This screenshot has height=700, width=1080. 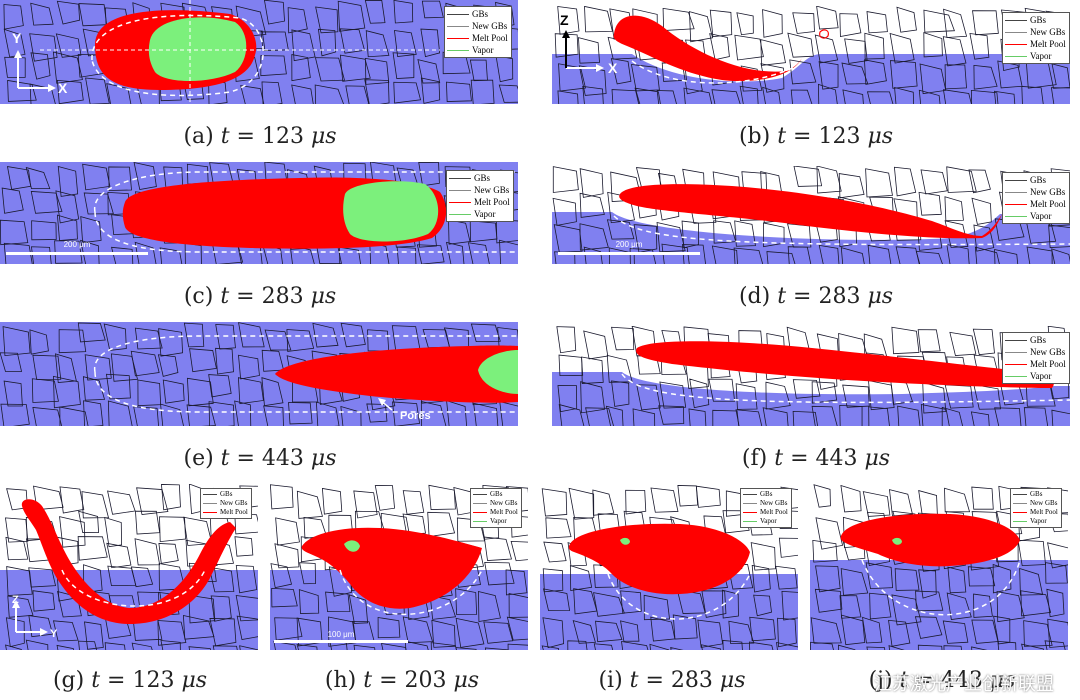 I want to click on panel-c: 200 μm GBs New GBs Melt Pool Vapor, so click(x=259, y=213).